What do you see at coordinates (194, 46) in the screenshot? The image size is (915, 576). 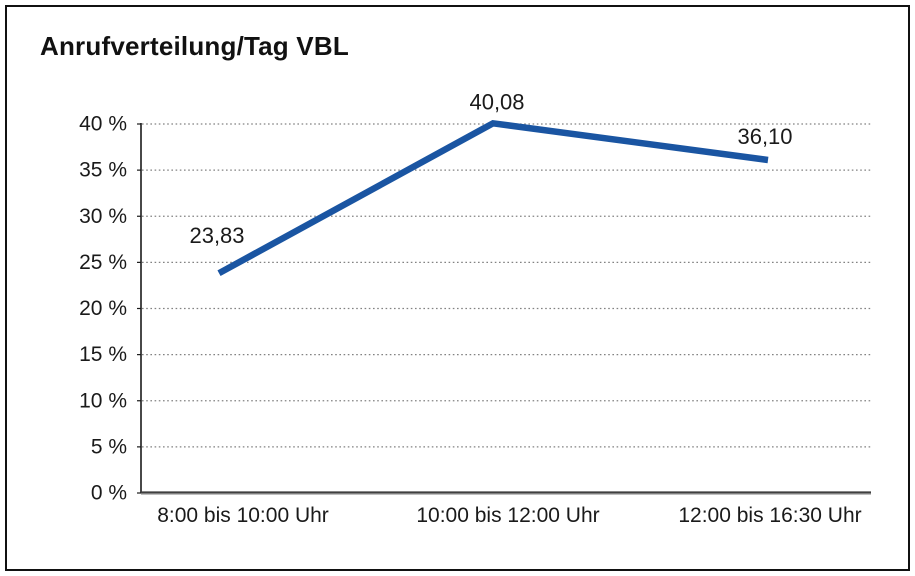 I see `chart-title: Anrufverteilung/Tag VBL` at bounding box center [194, 46].